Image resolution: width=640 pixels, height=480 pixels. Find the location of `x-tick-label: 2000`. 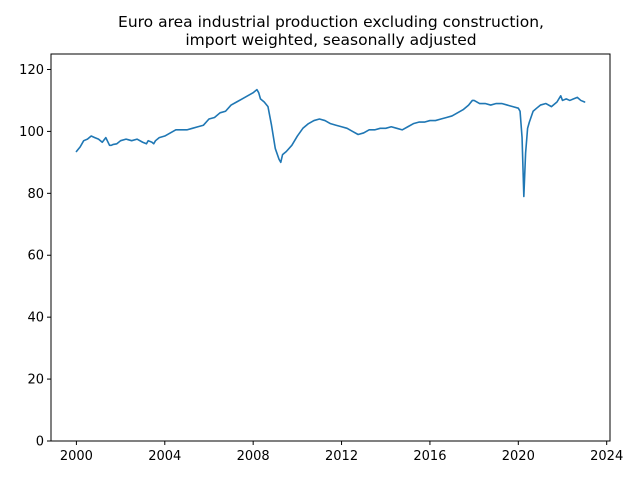

x-tick-label: 2000 is located at coordinates (76, 456).